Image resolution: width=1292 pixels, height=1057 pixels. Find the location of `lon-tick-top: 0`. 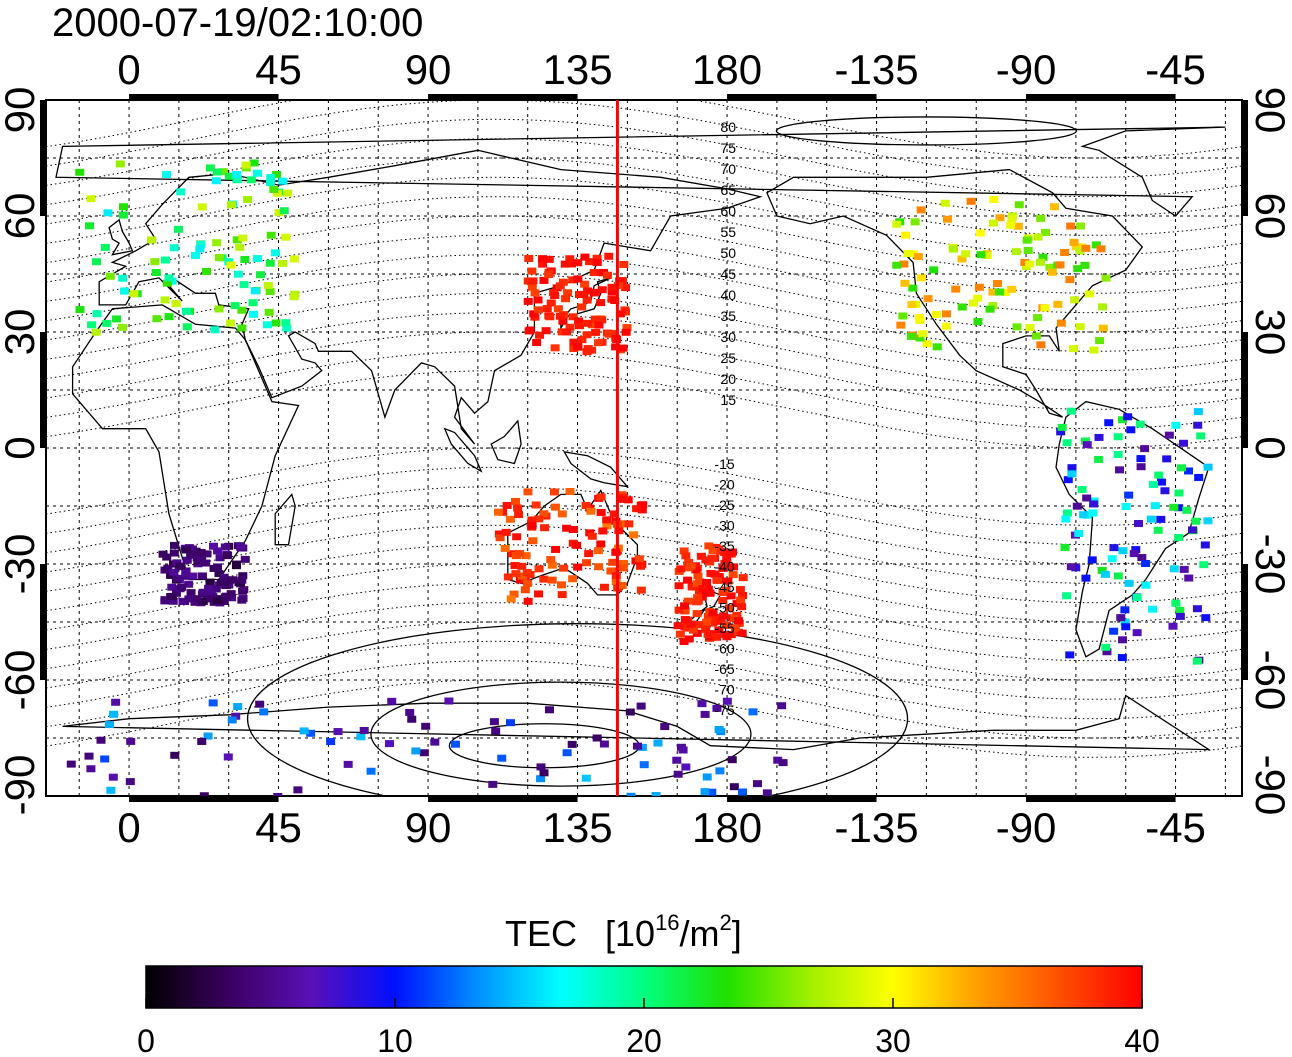

lon-tick-top: 0 is located at coordinates (128, 69).